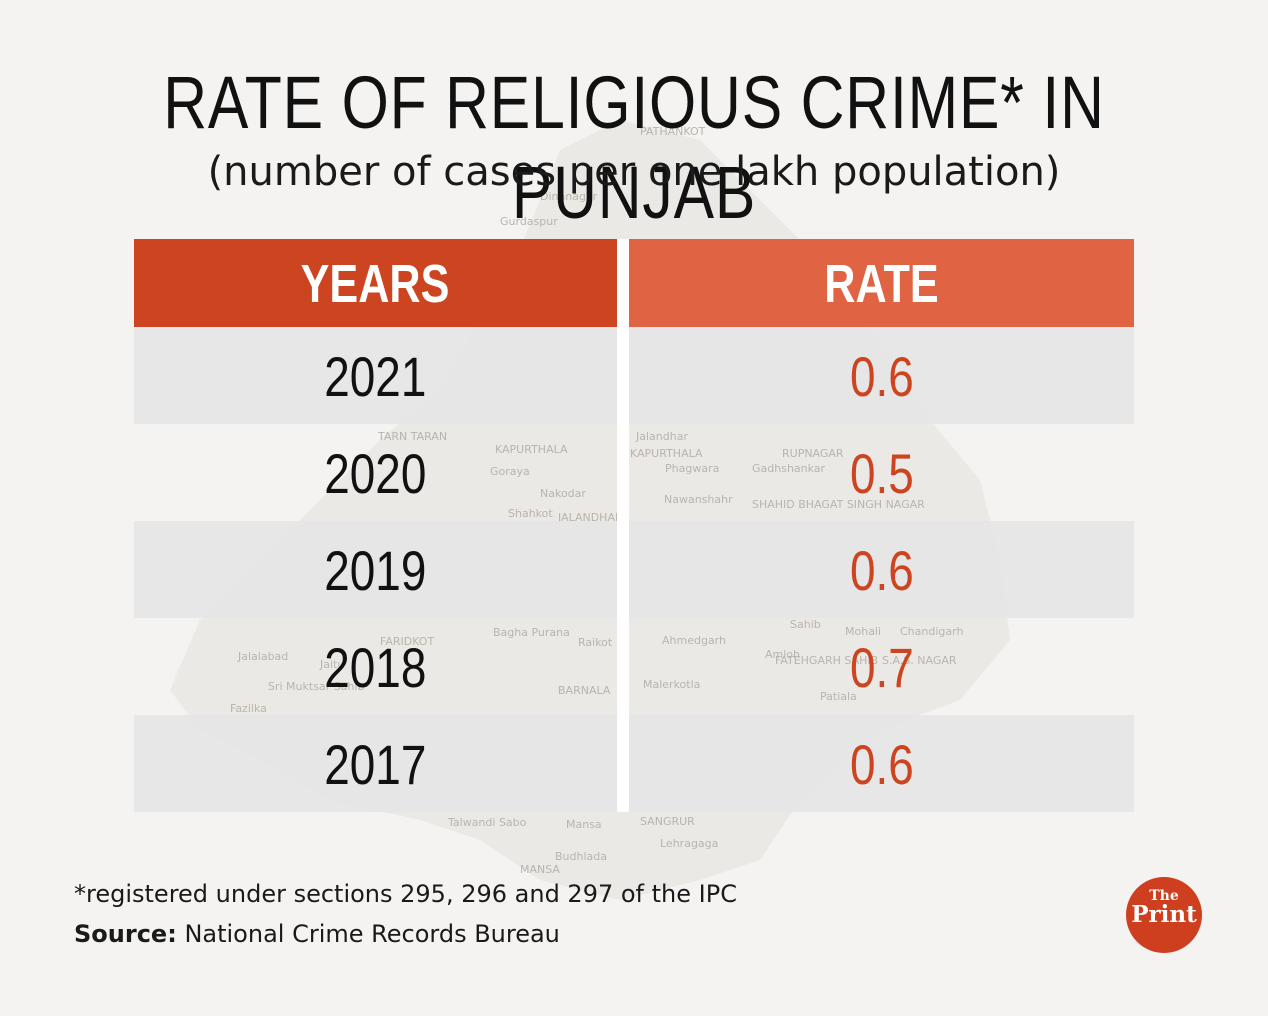  I want to click on rate-value: 0.5, so click(881, 473).